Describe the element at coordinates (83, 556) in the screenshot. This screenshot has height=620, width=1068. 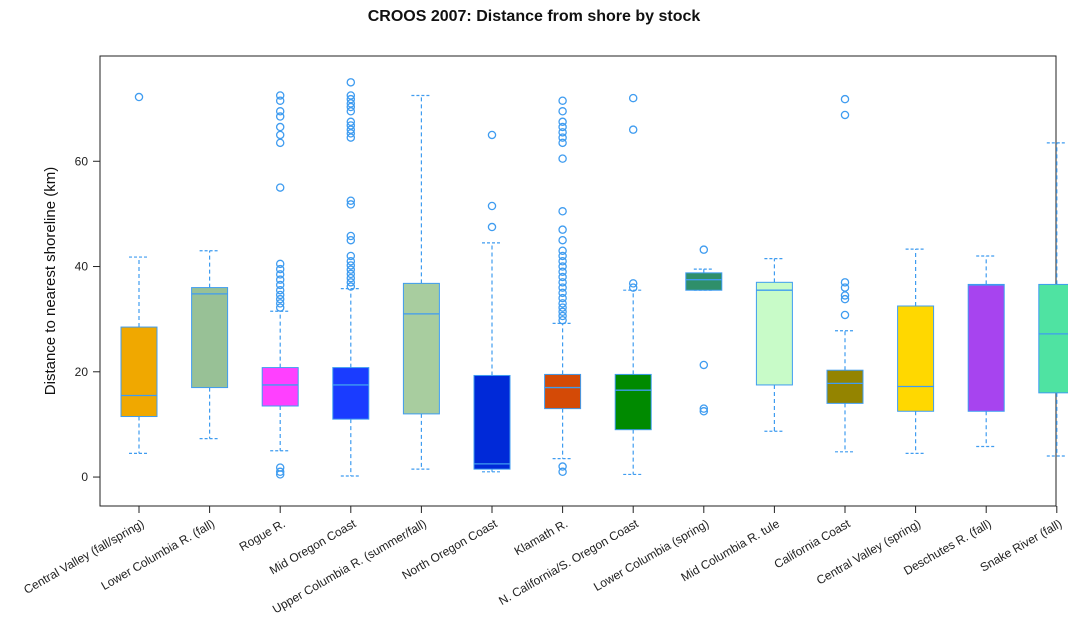
I see `x-tick-label: Central Valley (fall/spring)` at that location.